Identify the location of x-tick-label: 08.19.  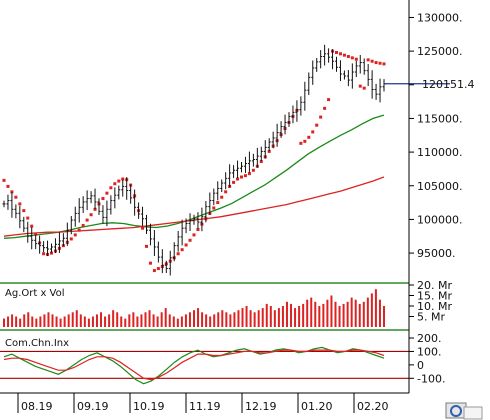
(37, 406).